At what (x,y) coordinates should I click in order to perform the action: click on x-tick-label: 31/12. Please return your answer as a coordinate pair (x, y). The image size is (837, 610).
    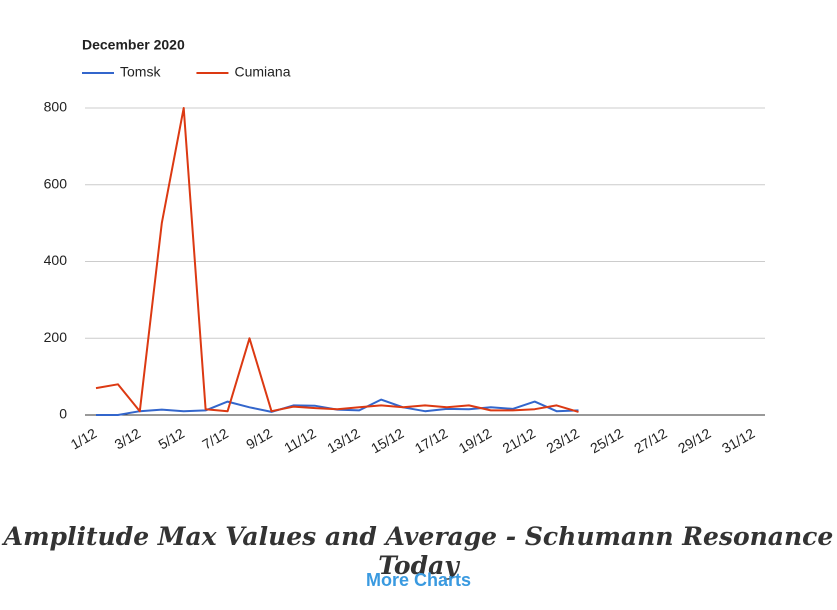
    Looking at the image, I should click on (738, 440).